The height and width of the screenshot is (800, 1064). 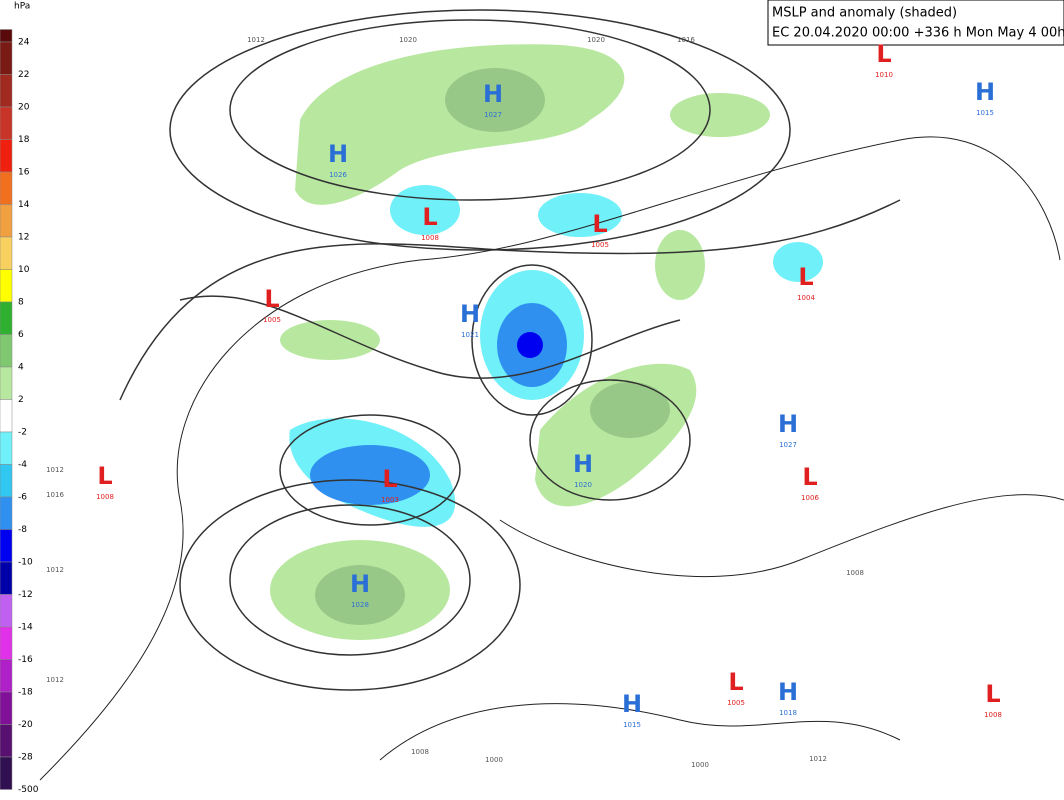 What do you see at coordinates (24, 205) in the screenshot?
I see `legend-label: 14` at bounding box center [24, 205].